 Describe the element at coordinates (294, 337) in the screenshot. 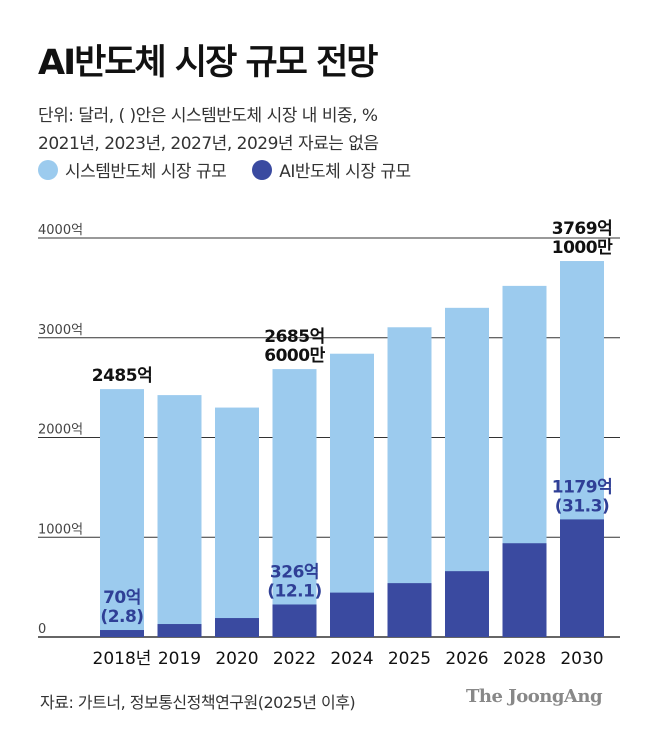

I see `data-label-system: 2685억` at that location.